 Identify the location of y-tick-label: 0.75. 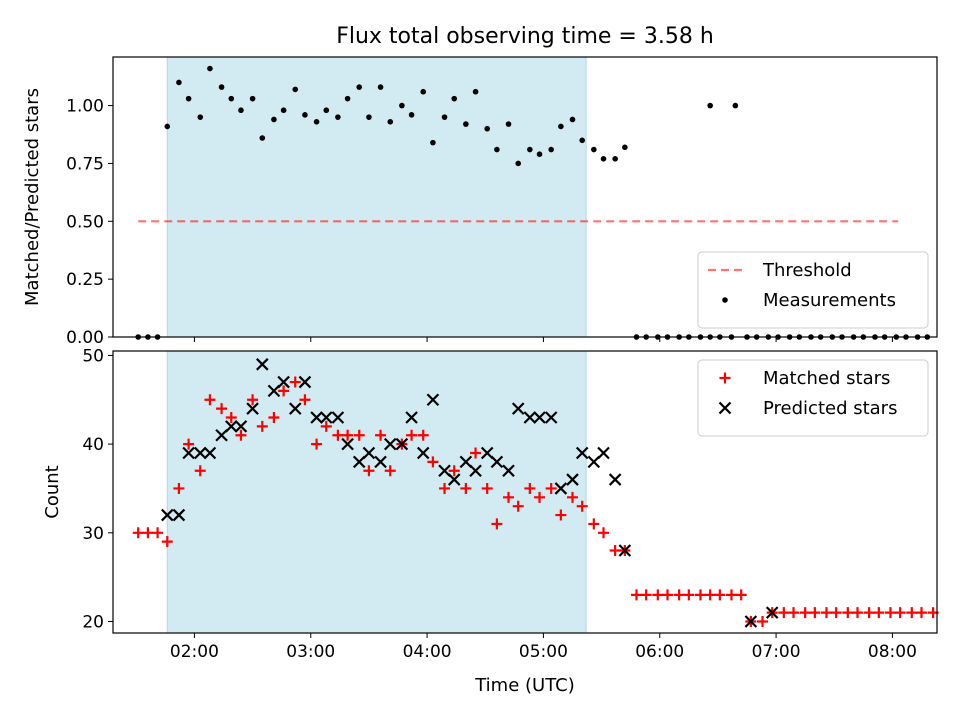
(85, 164).